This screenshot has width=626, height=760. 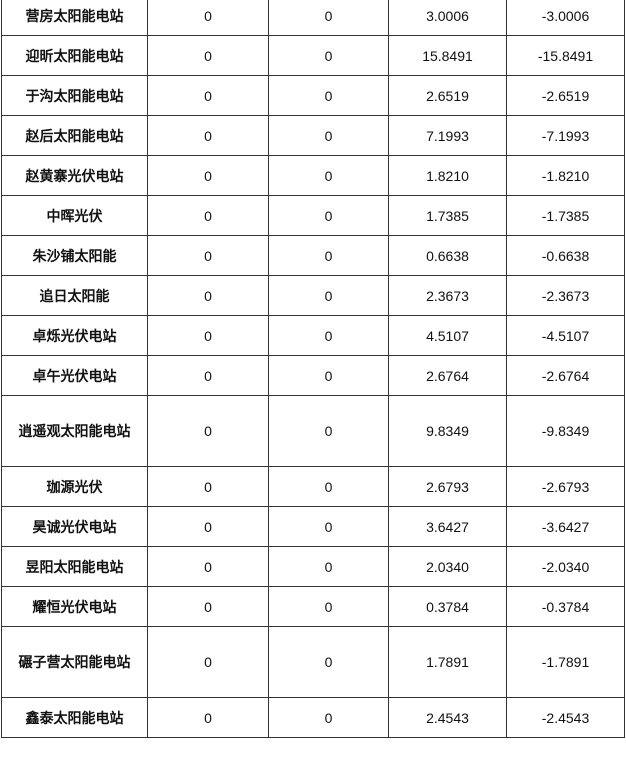 What do you see at coordinates (447, 526) in the screenshot?
I see `value-cell-c4: 3.6427` at bounding box center [447, 526].